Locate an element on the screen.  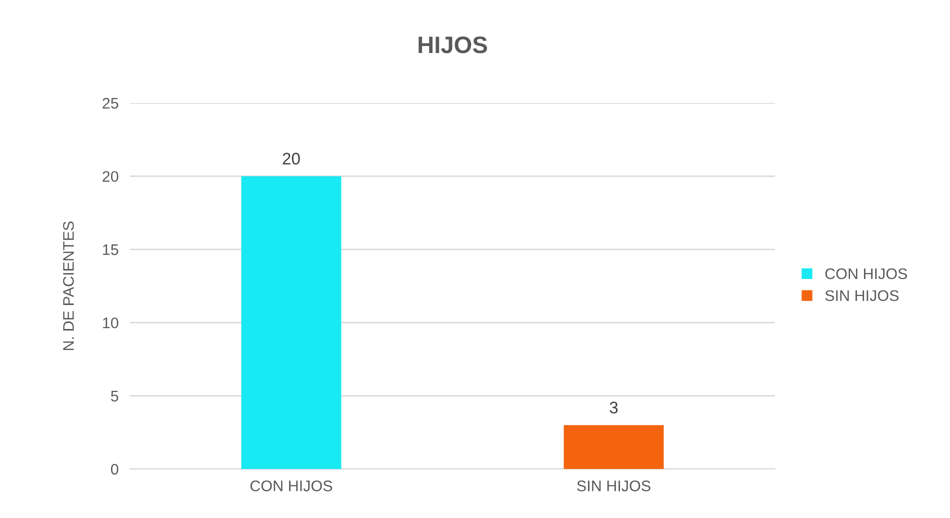
chart-title: HIJOS is located at coordinates (453, 45).